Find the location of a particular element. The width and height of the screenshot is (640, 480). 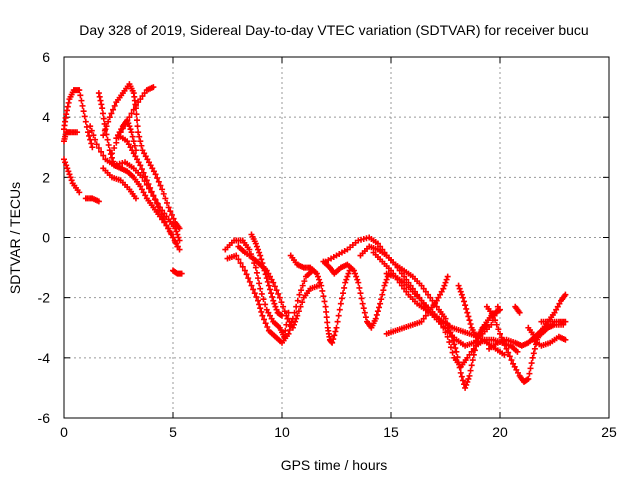

x-tick-label: 15 is located at coordinates (391, 432).